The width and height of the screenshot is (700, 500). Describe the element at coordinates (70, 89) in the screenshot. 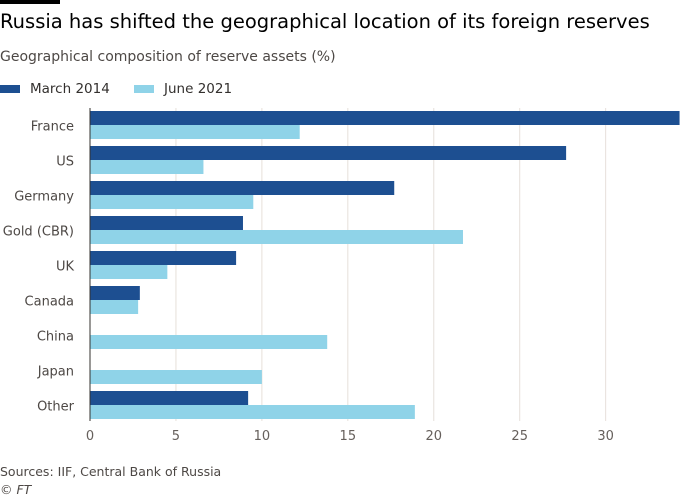

I see `legend-label-march-2014: March 2014` at that location.